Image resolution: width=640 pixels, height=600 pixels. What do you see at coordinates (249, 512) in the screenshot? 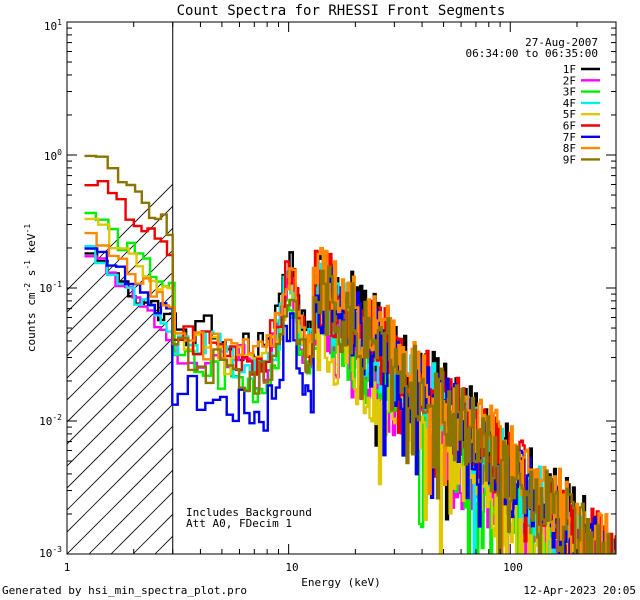
I see `annotation-background: Includes Background` at bounding box center [249, 512].